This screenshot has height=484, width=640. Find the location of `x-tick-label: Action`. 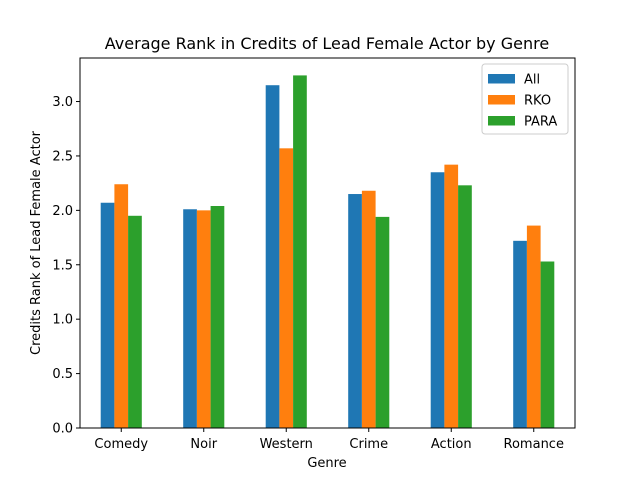

x-tick-label: Action is located at coordinates (451, 444).